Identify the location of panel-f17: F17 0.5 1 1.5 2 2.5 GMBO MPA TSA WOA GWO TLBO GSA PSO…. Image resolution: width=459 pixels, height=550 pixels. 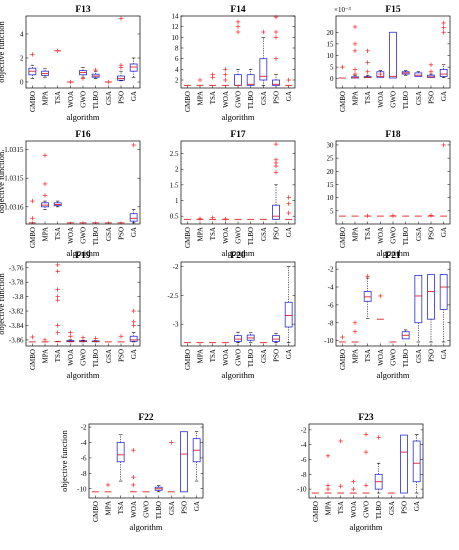
(233, 194).